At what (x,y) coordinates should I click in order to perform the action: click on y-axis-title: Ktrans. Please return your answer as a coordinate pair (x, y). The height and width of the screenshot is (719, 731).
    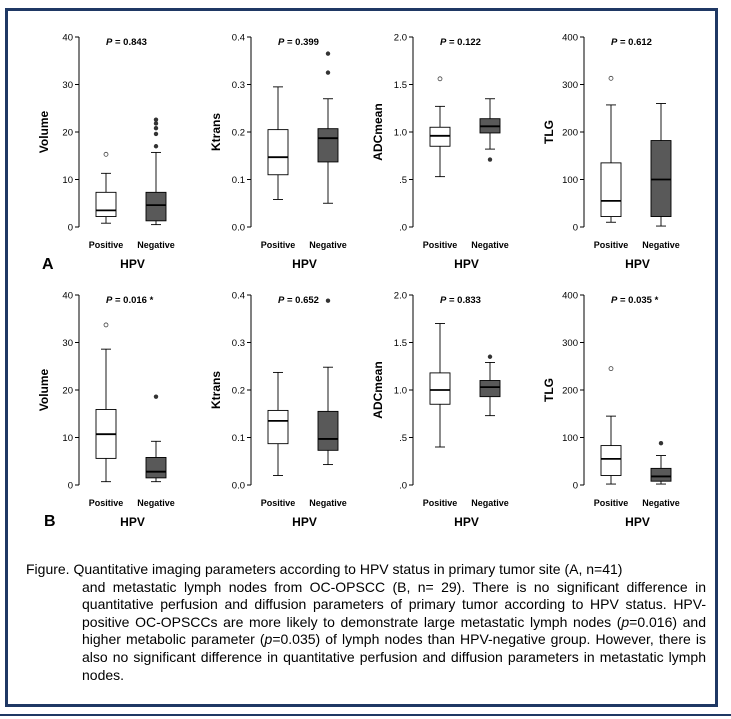
    Looking at the image, I should click on (216, 132).